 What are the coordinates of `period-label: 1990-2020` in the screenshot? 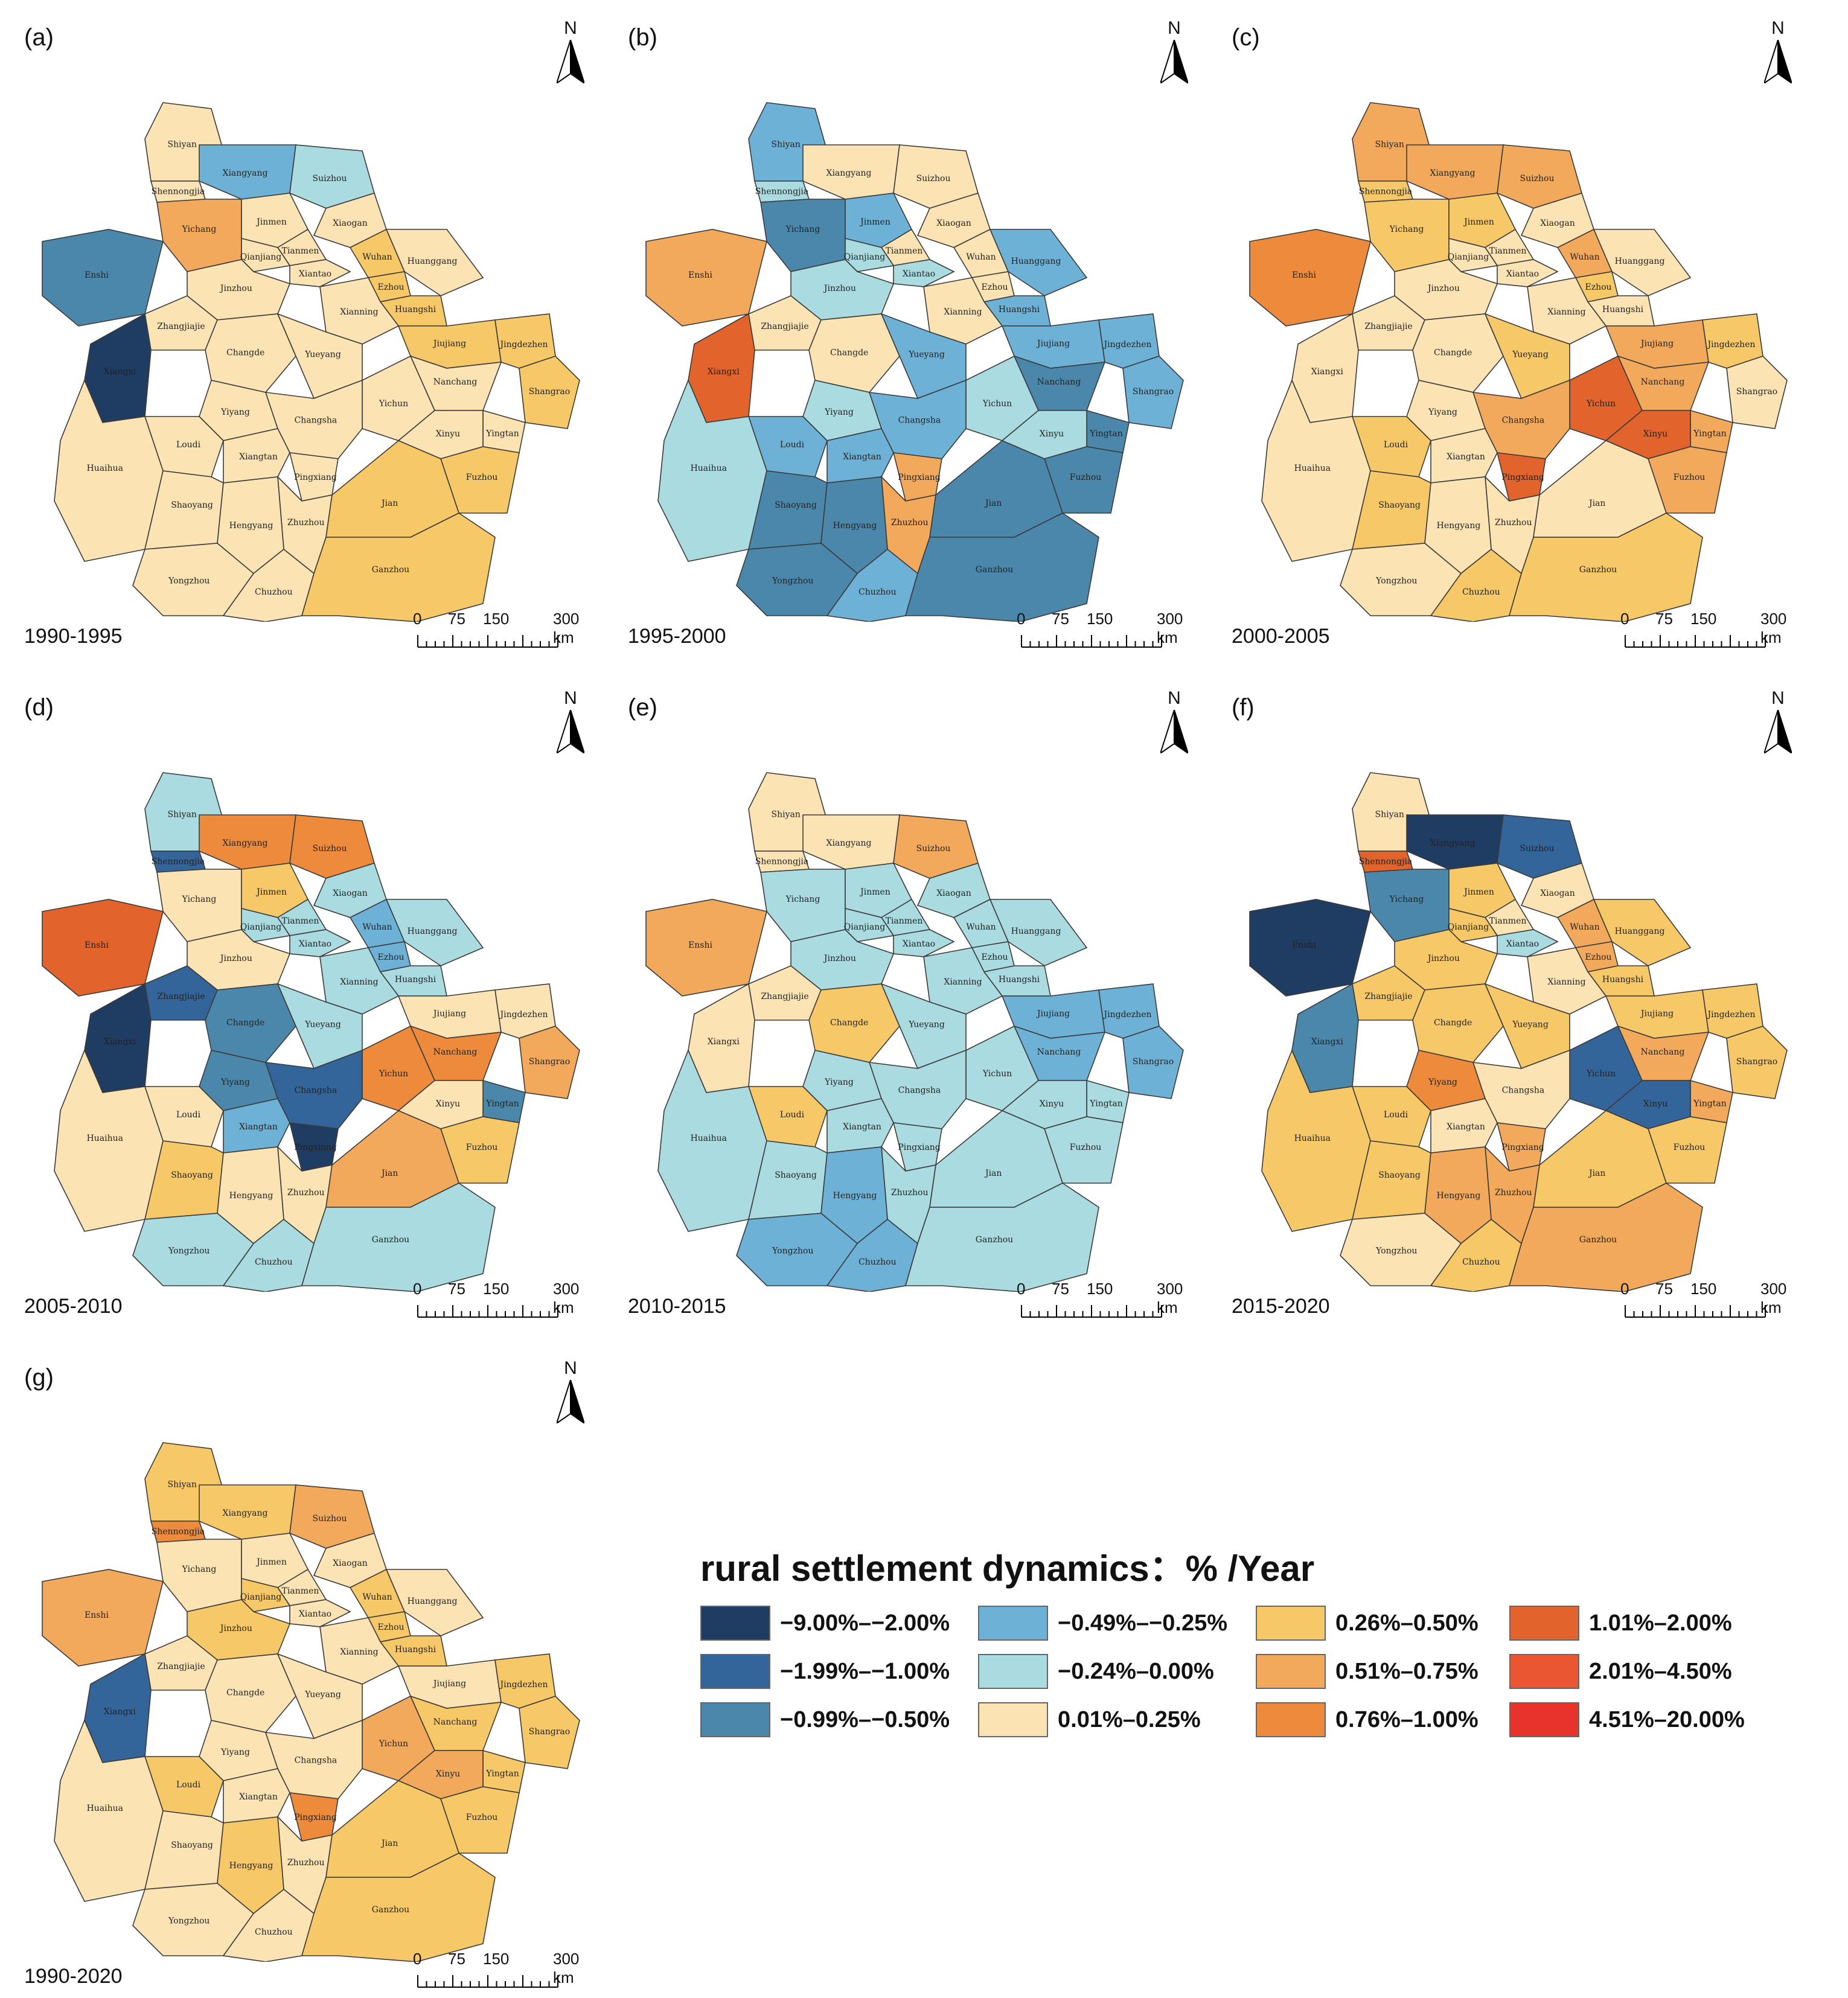 It's located at (73, 1977).